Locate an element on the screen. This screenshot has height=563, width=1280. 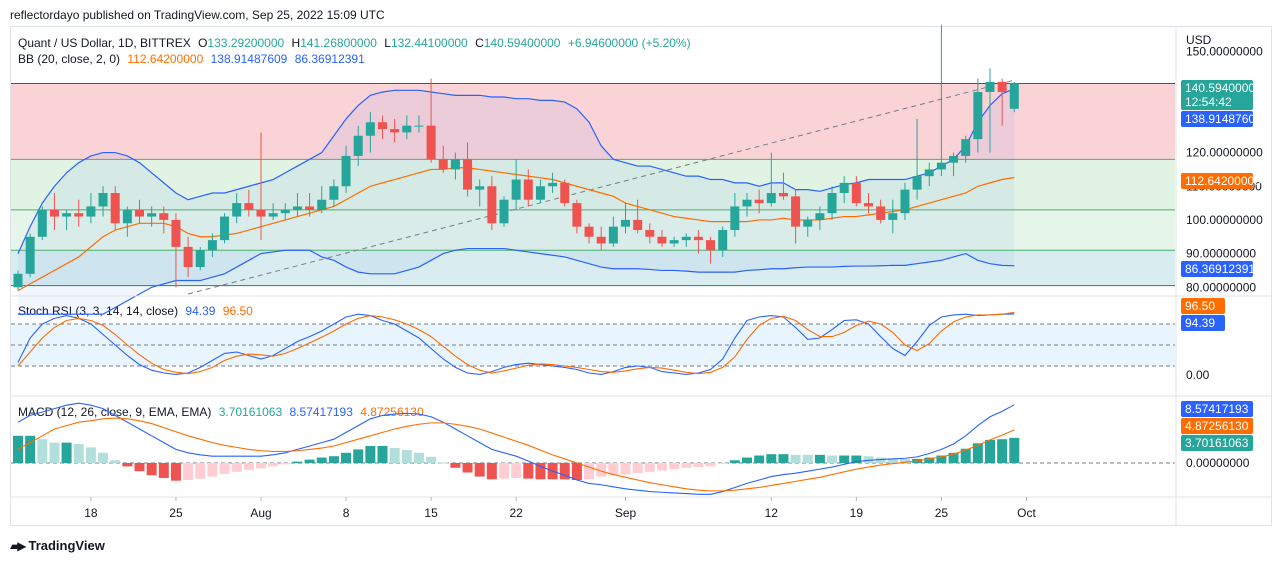
time-tick-label: 15 is located at coordinates (431, 513).